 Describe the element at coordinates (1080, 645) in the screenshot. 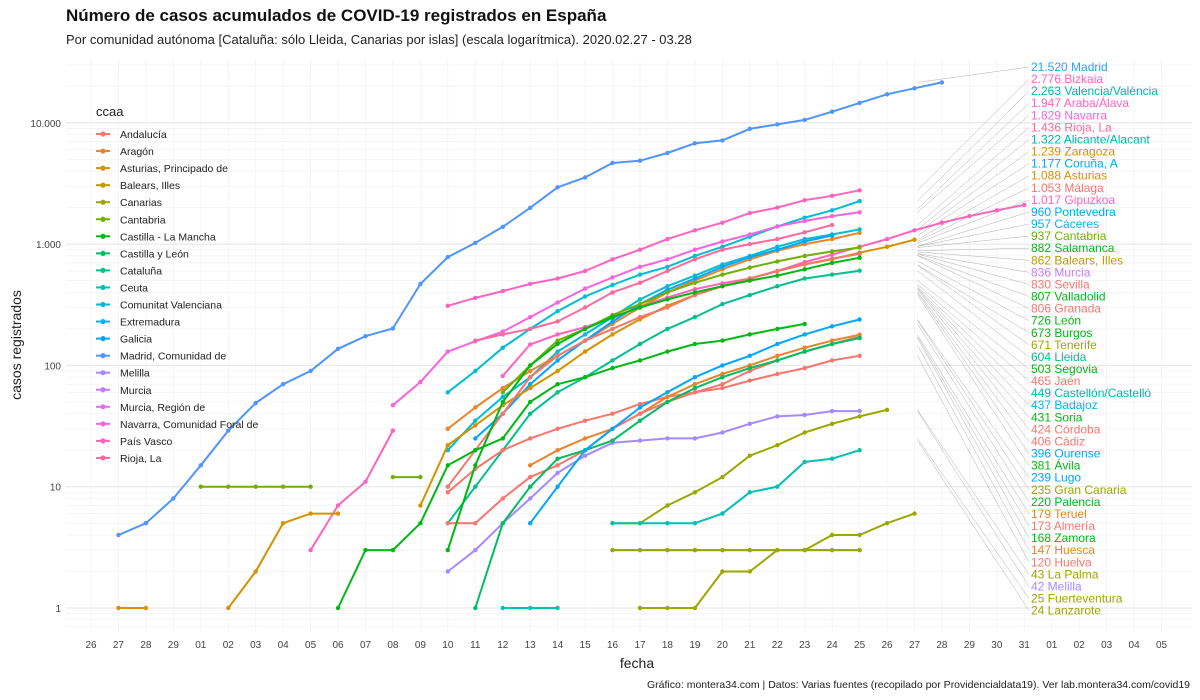

I see `x-tick-label: 02` at that location.